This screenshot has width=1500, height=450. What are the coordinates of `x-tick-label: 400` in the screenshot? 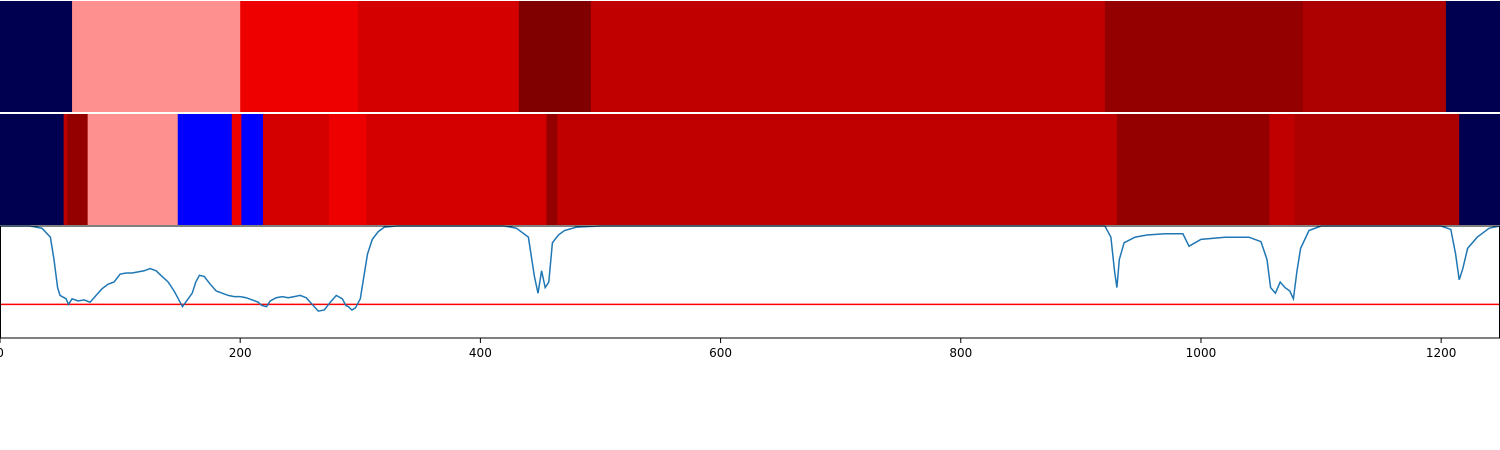 It's located at (480, 353).